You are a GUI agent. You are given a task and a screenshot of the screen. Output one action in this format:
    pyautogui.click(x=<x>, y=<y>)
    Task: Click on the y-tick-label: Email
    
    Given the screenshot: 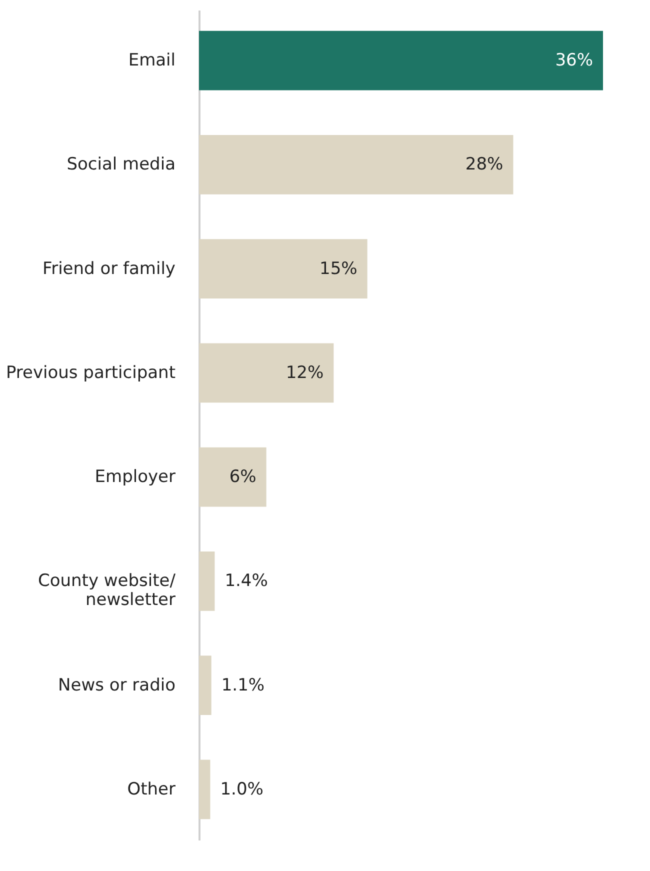 What is the action you would take?
    pyautogui.click(x=152, y=60)
    